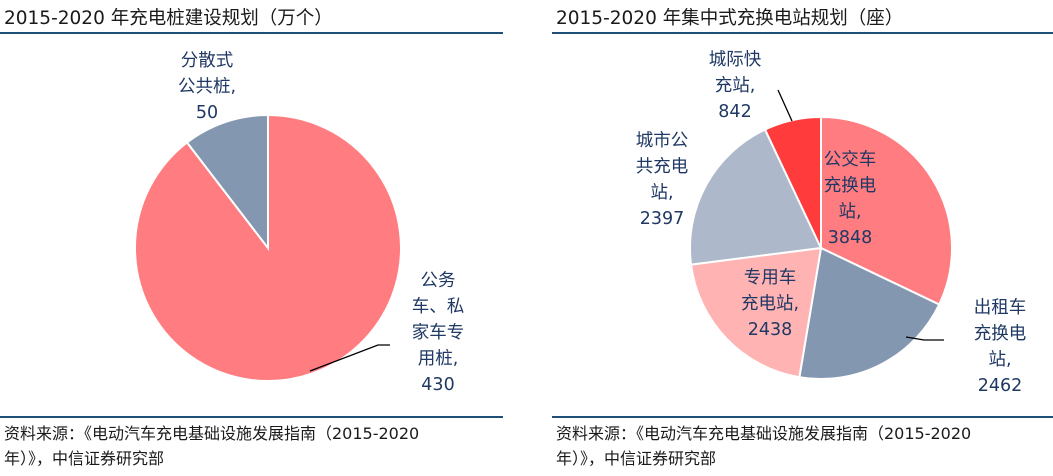 The width and height of the screenshot is (1053, 476). I want to click on slice-label-line: 分散式, so click(207, 61).